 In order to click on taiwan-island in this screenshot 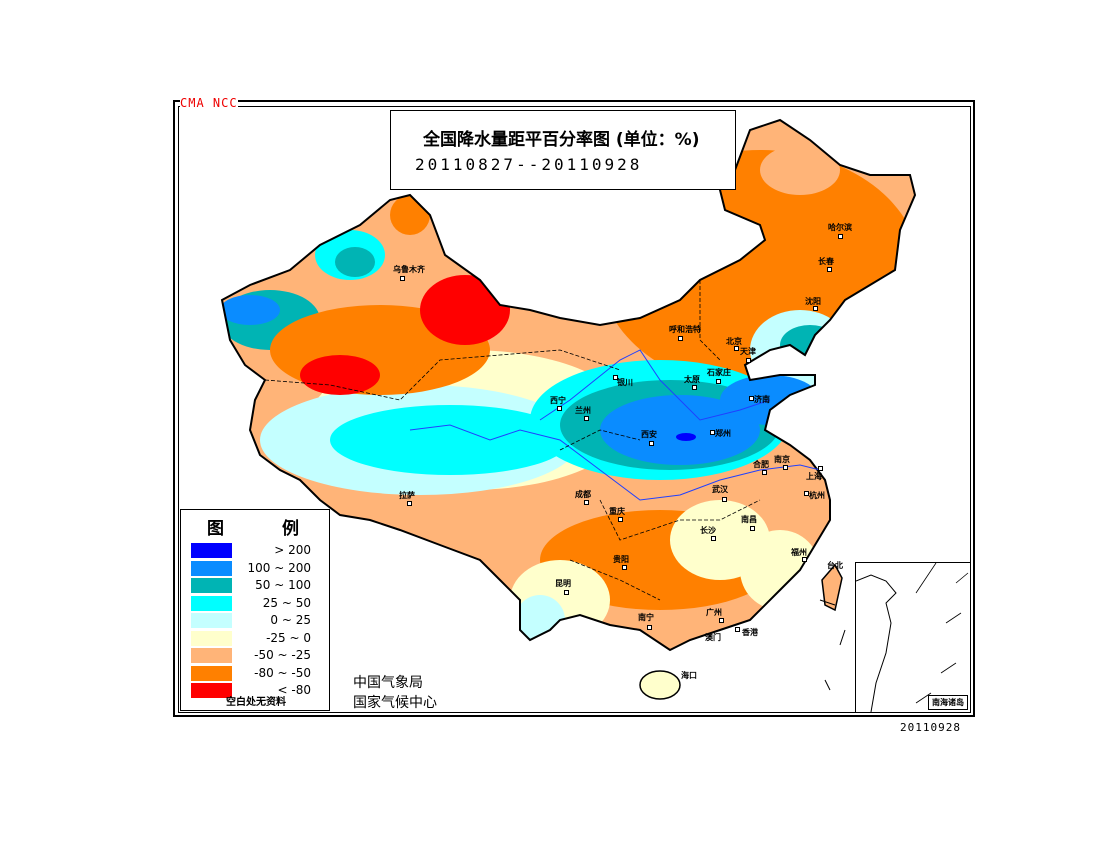, I will do `click(832, 587)`.